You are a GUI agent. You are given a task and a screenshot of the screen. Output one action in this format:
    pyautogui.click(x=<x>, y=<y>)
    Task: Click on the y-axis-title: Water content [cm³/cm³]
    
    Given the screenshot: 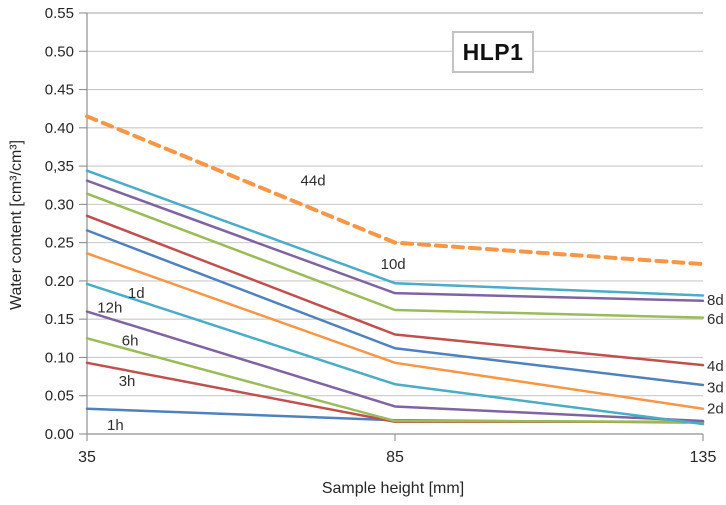 What is the action you would take?
    pyautogui.click(x=16, y=225)
    